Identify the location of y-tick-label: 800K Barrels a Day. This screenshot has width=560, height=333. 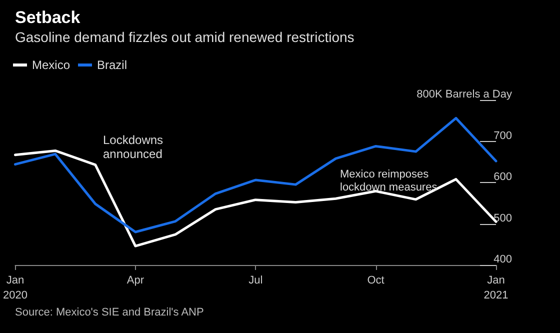
(464, 94).